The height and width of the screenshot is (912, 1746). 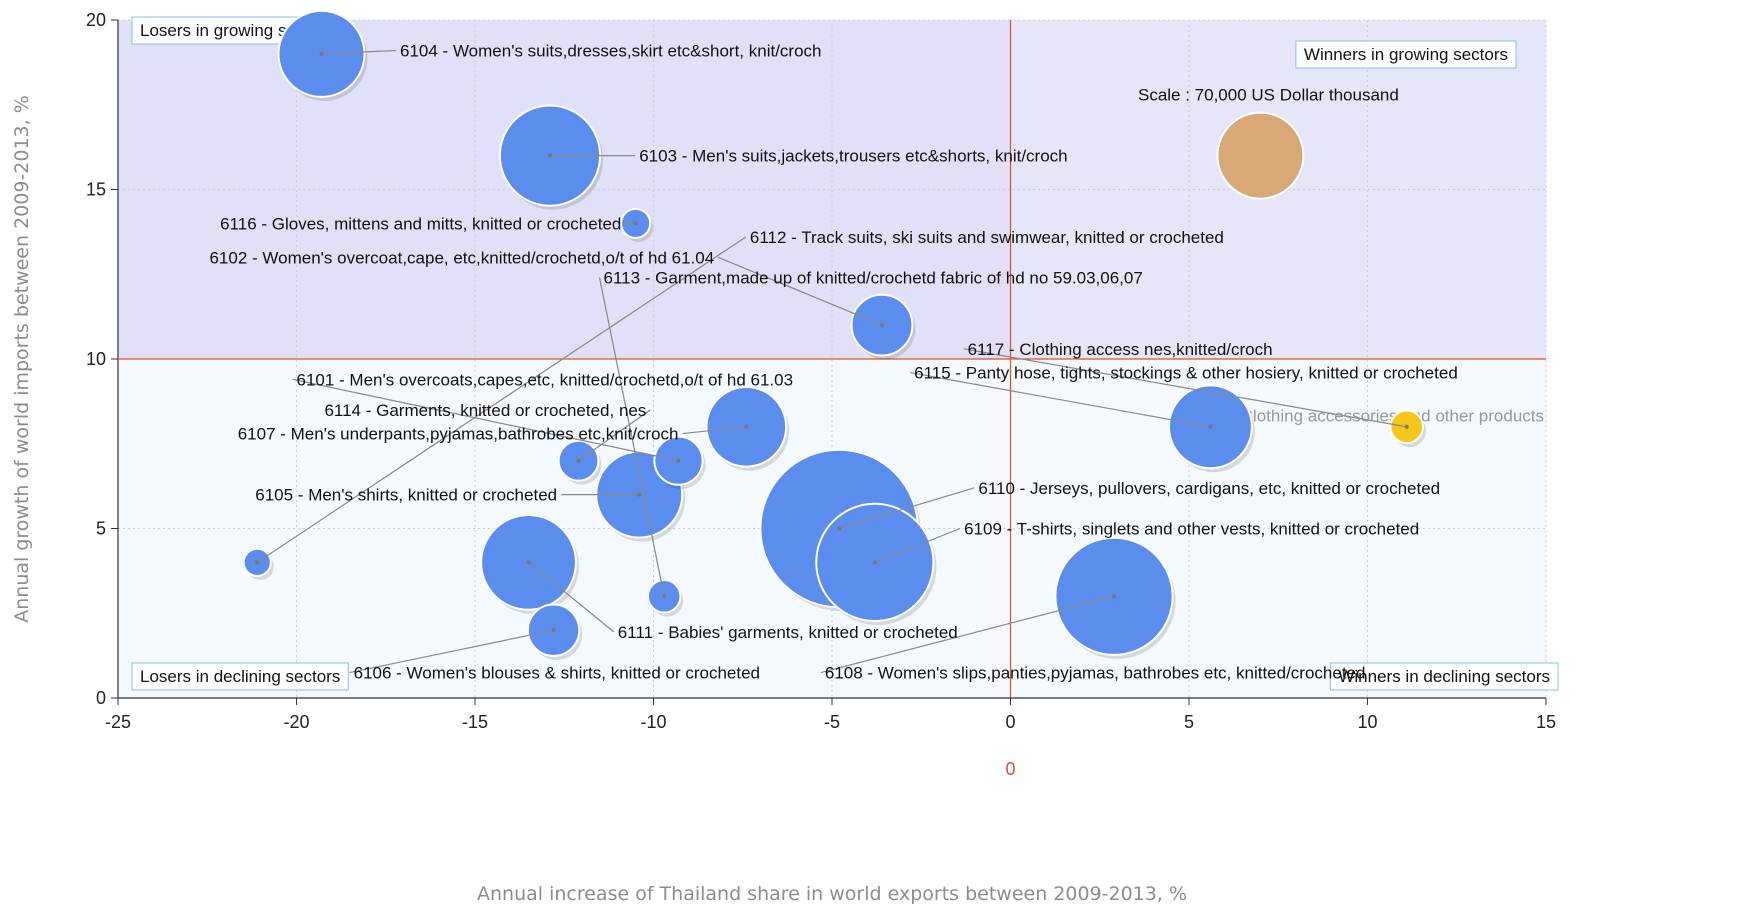 I want to click on x-tick-label: 15, so click(x=1546, y=722).